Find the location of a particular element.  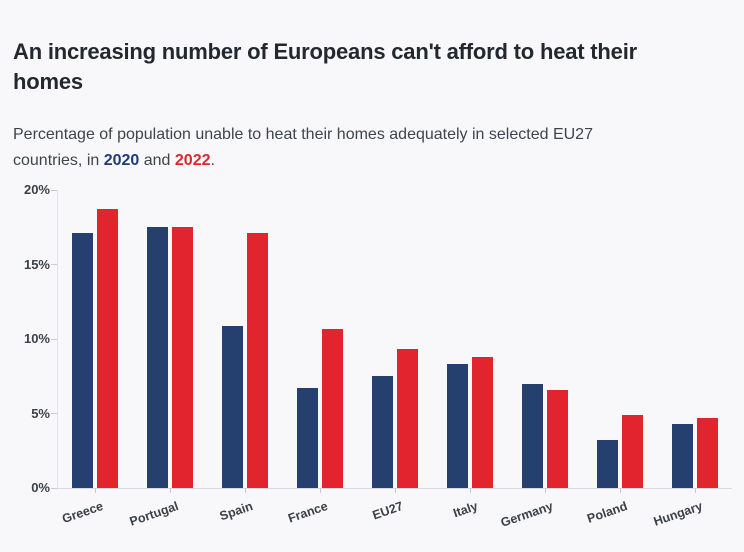

x-axis-tick-mark-poland is located at coordinates (620, 490).